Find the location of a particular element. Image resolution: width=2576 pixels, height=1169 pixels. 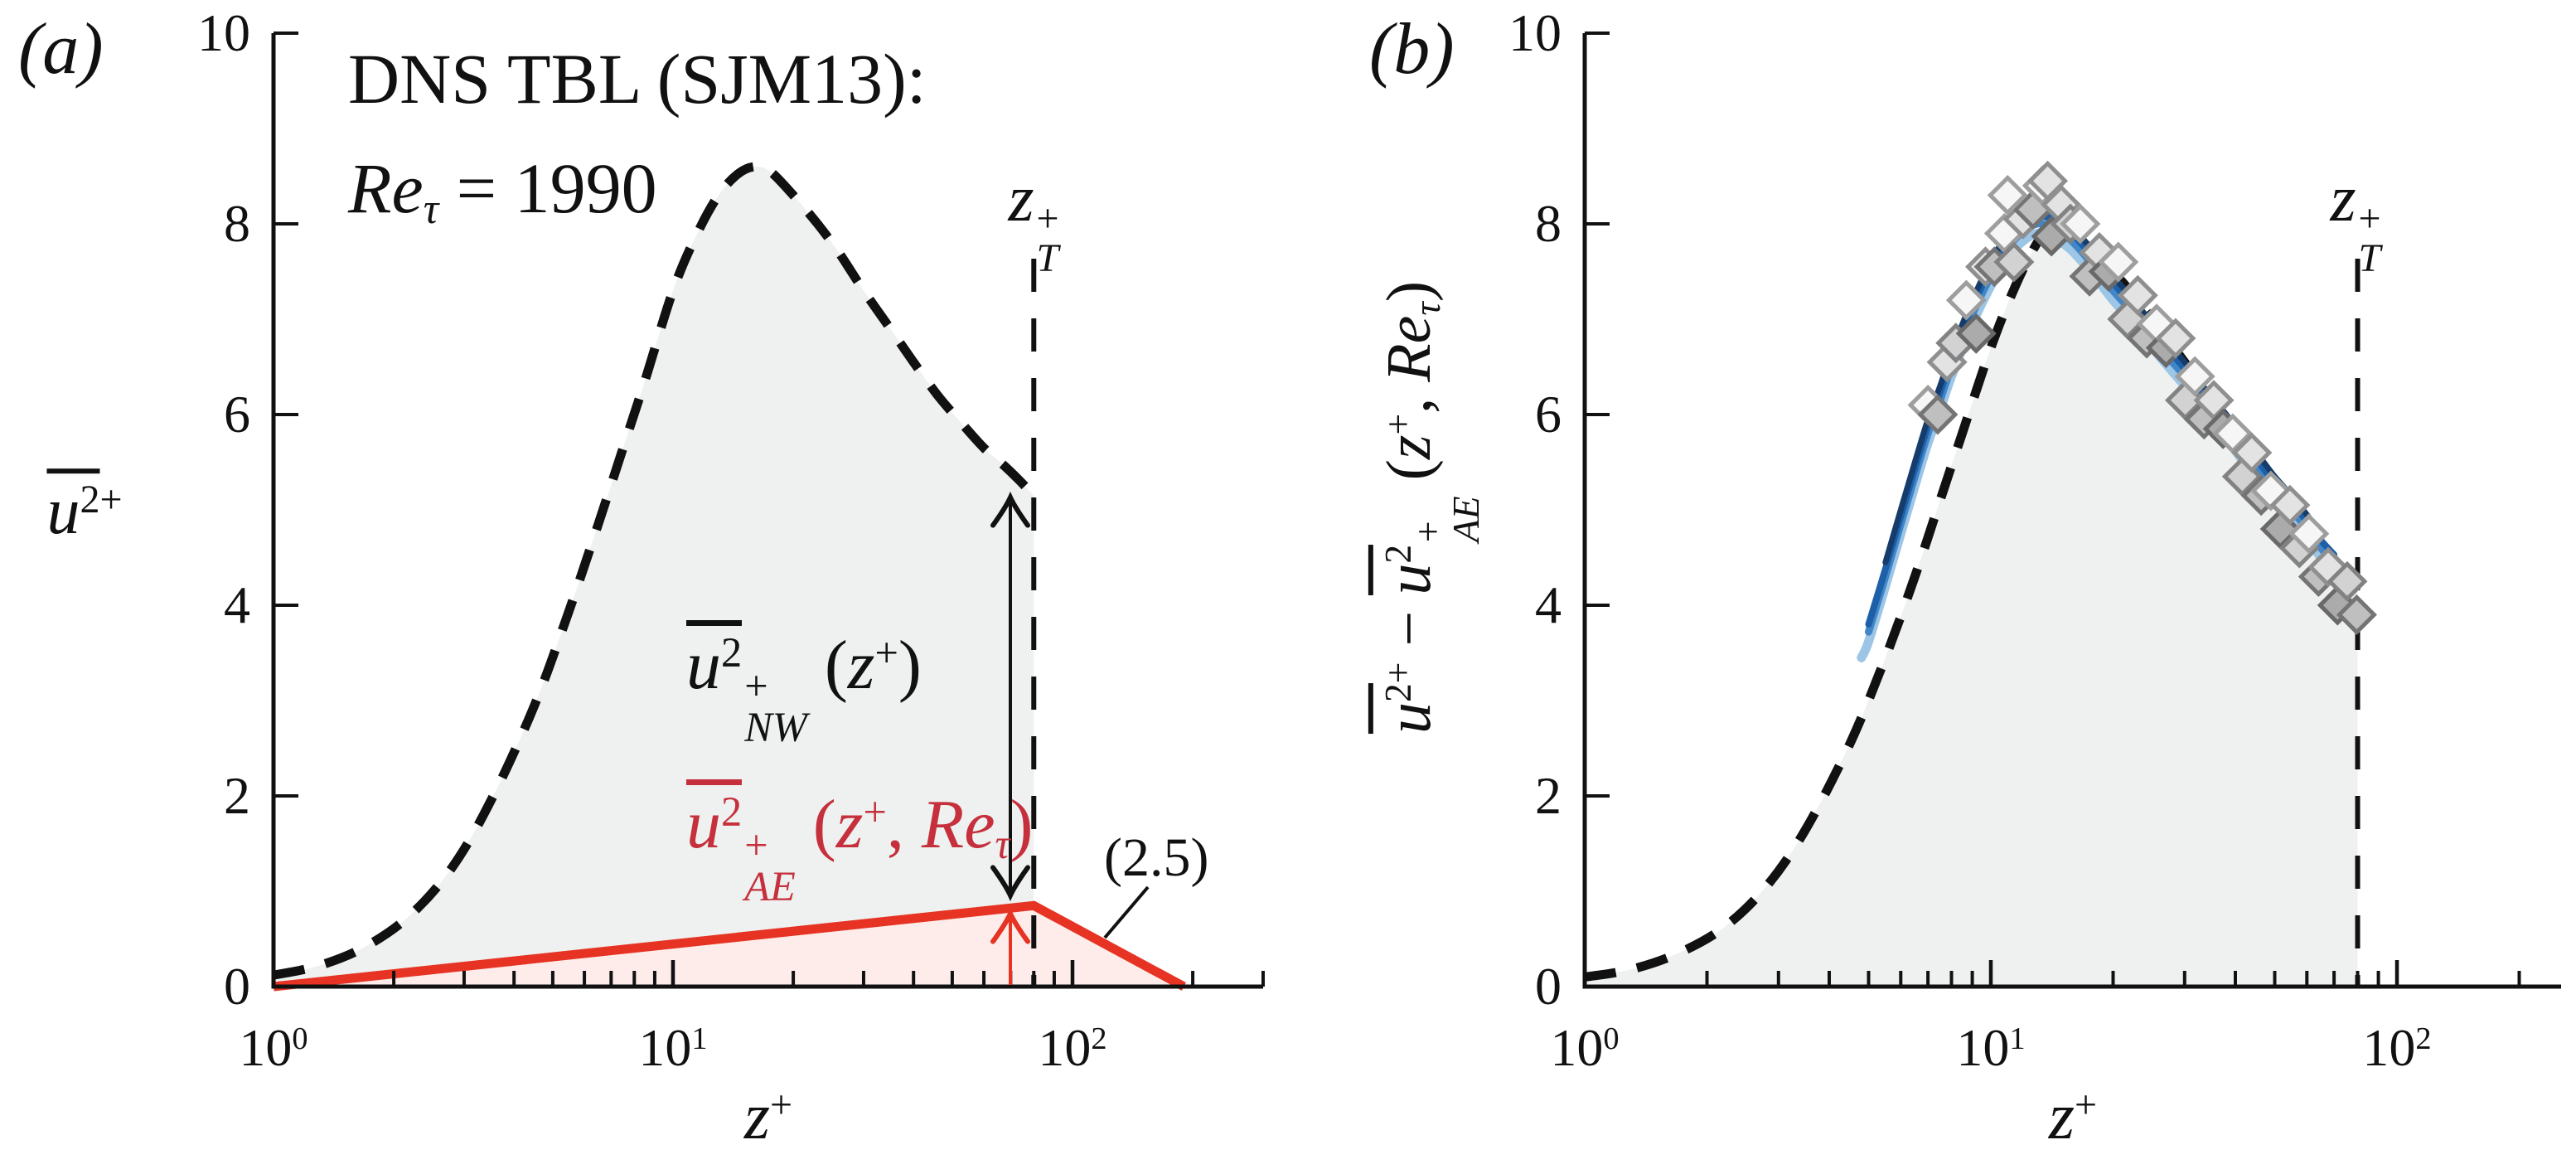

equation-ref-leader-a is located at coordinates (1126, 912).